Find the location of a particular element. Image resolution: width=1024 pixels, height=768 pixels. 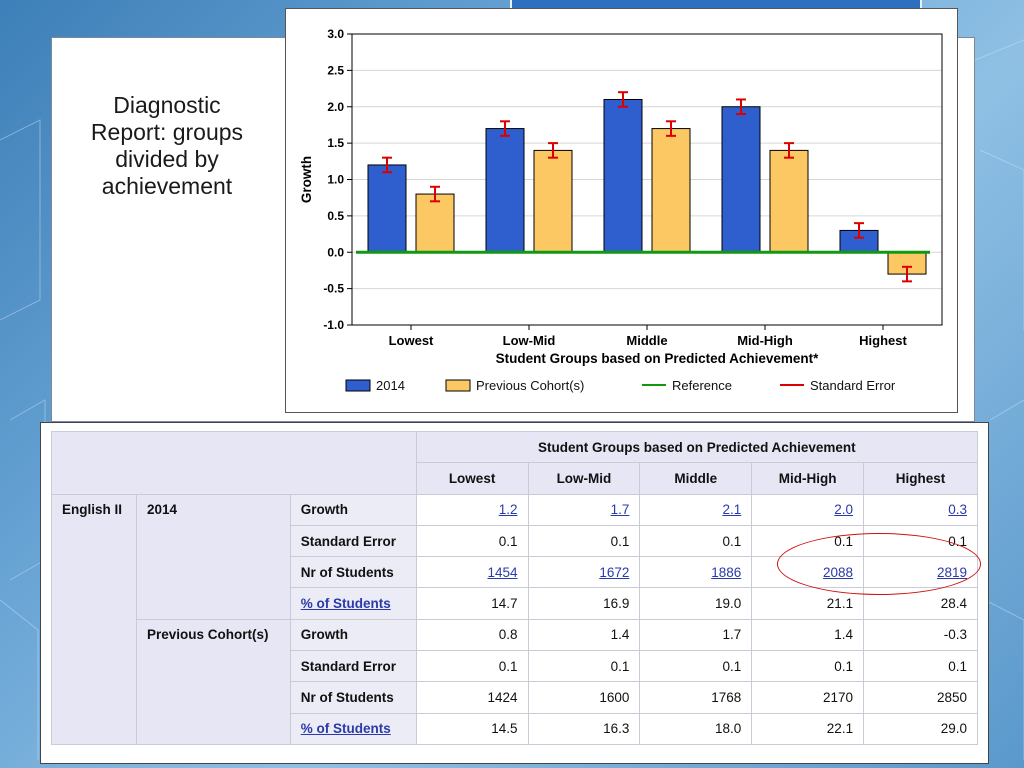

value-cell: 16.9 is located at coordinates (584, 603).